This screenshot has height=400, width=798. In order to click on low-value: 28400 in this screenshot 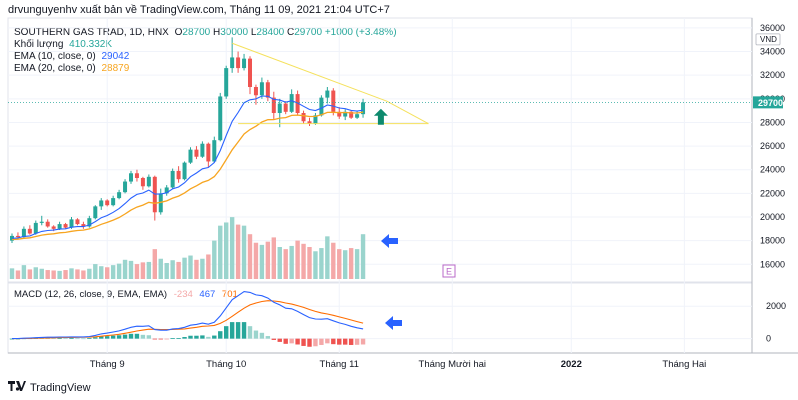, I will do `click(270, 32)`.